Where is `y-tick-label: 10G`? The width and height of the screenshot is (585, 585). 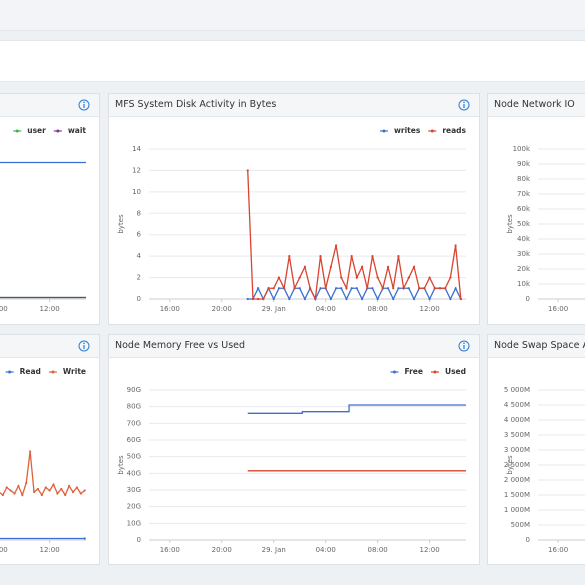 y-tick-label: 10G is located at coordinates (134, 523).